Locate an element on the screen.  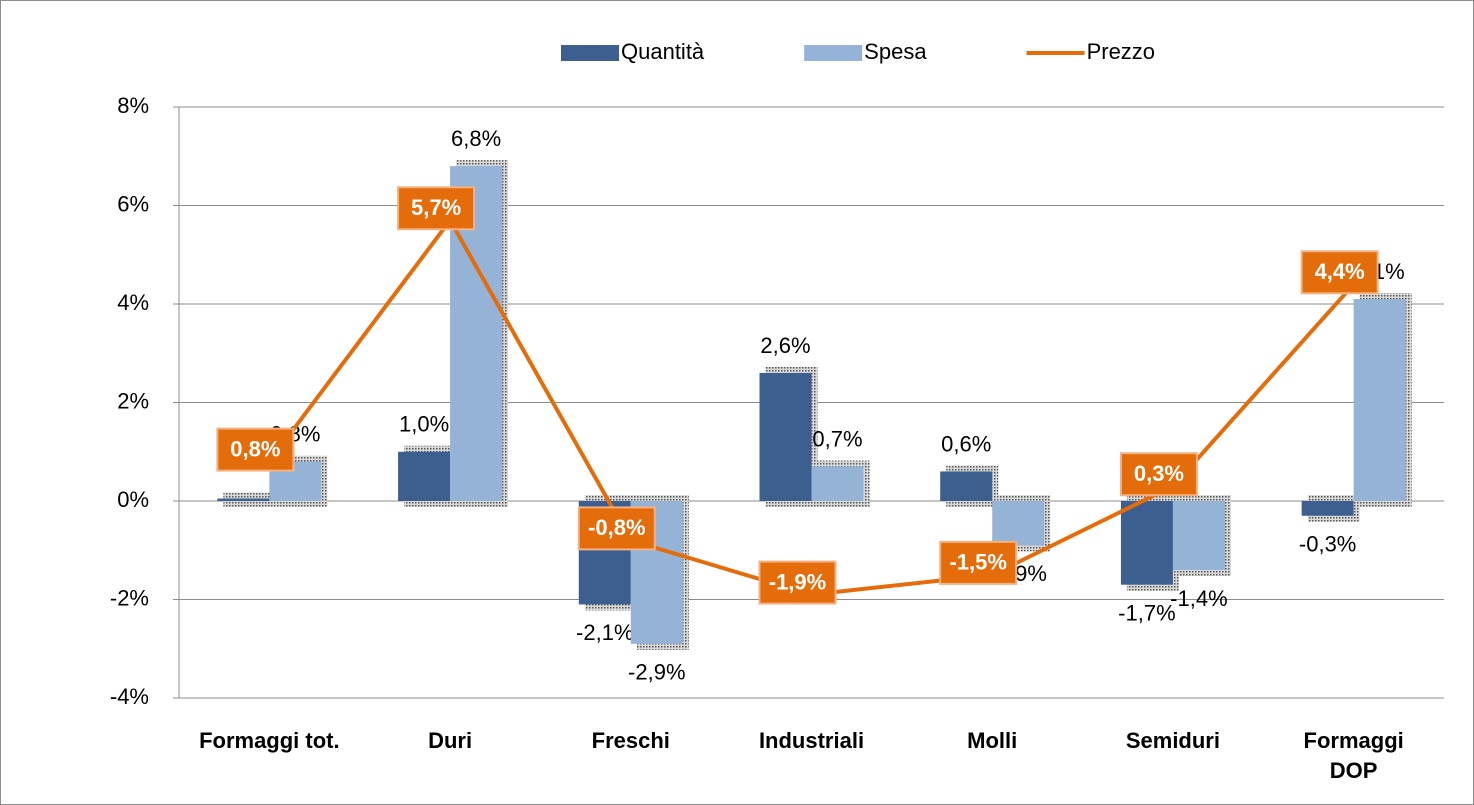
data-label: -1,9% is located at coordinates (797, 581).